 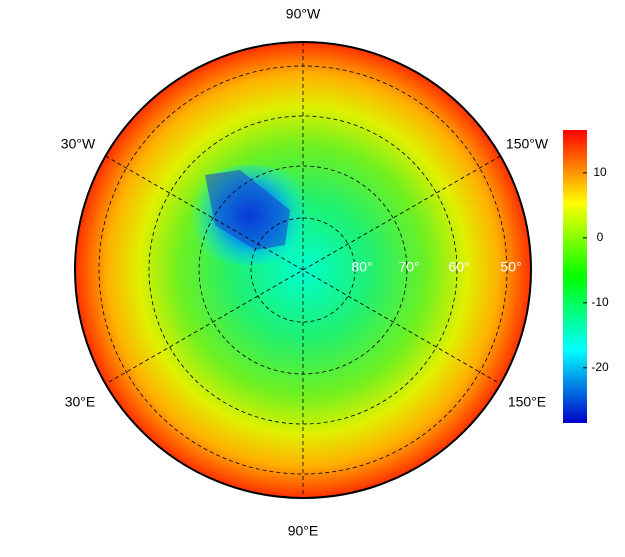 I want to click on colorbar-tick-label: 0, so click(x=600, y=237).